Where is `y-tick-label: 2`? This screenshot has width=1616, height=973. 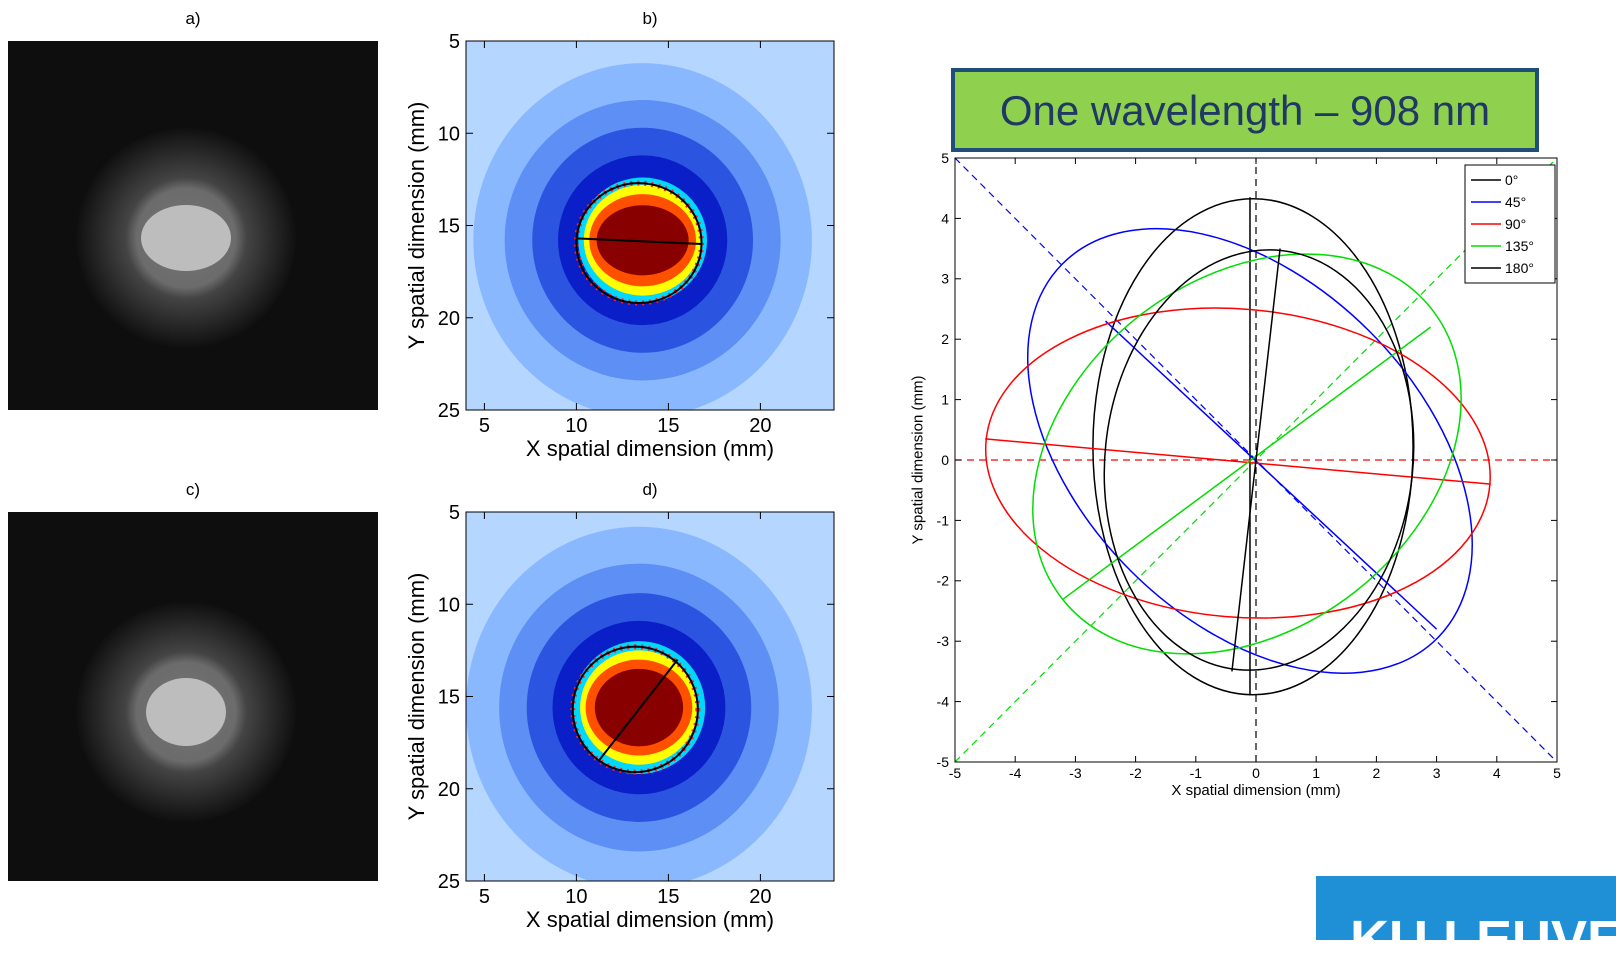 y-tick-label: 2 is located at coordinates (945, 339).